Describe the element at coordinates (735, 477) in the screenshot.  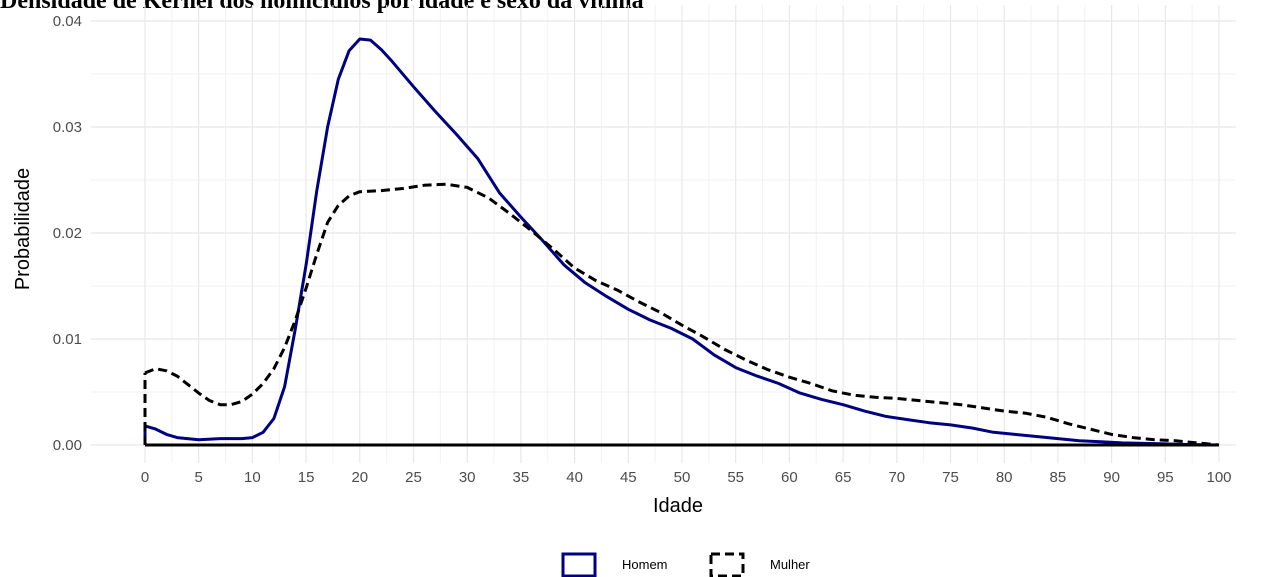
I see `x-tick-label: 55` at that location.